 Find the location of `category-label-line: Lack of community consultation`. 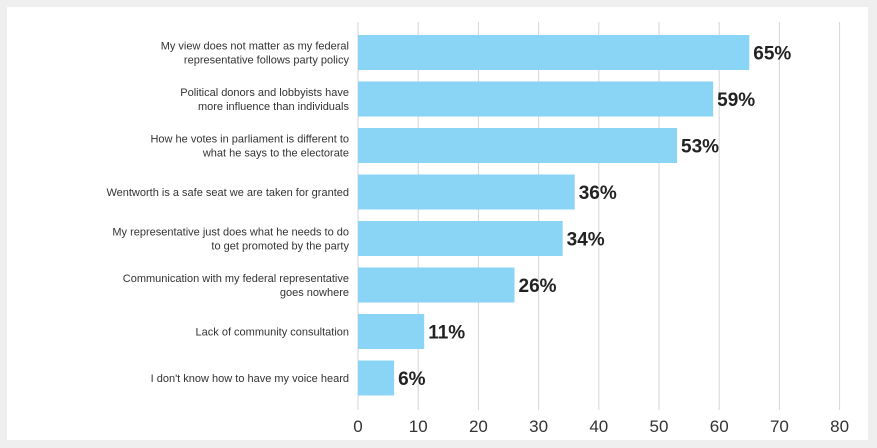

category-label-line: Lack of community consultation is located at coordinates (272, 333).